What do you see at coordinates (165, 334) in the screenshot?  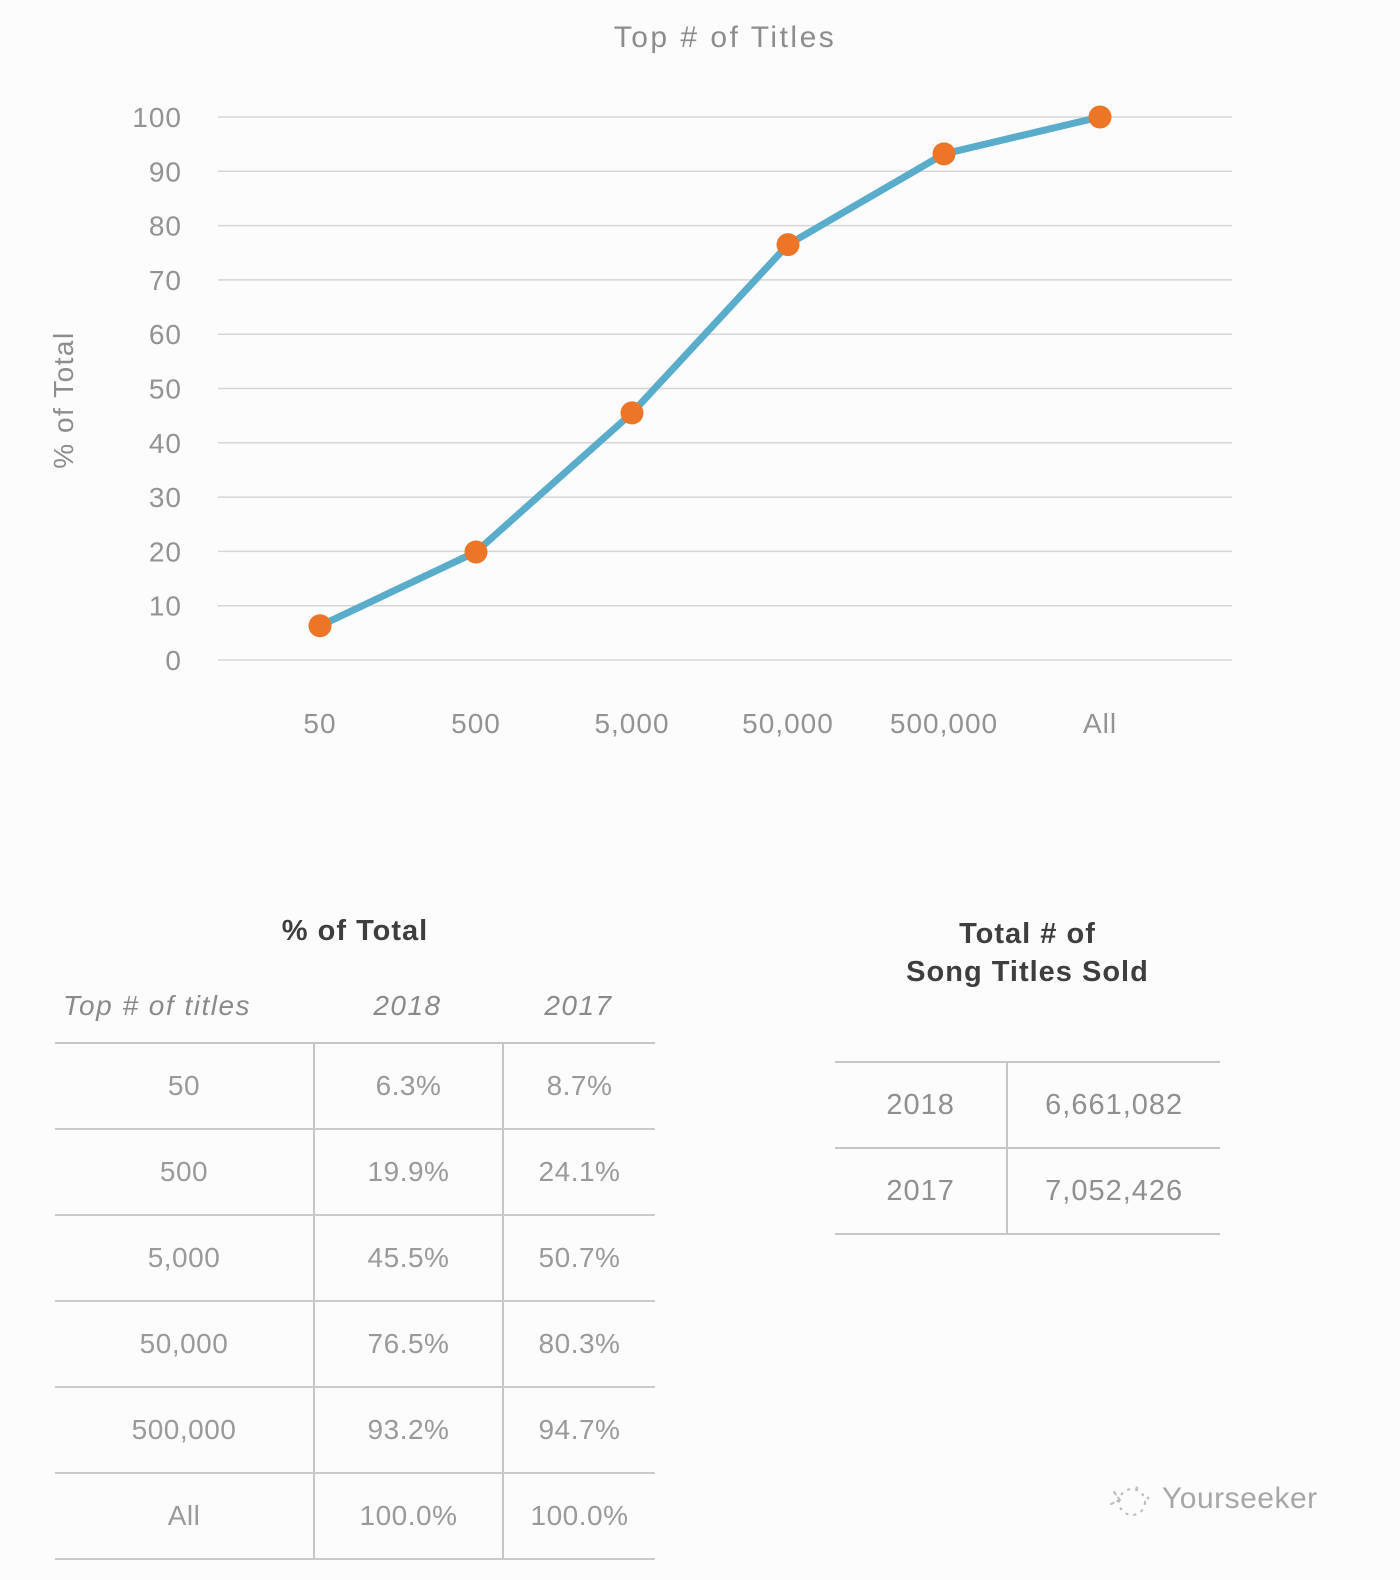 I see `y-tick-label: 60` at bounding box center [165, 334].